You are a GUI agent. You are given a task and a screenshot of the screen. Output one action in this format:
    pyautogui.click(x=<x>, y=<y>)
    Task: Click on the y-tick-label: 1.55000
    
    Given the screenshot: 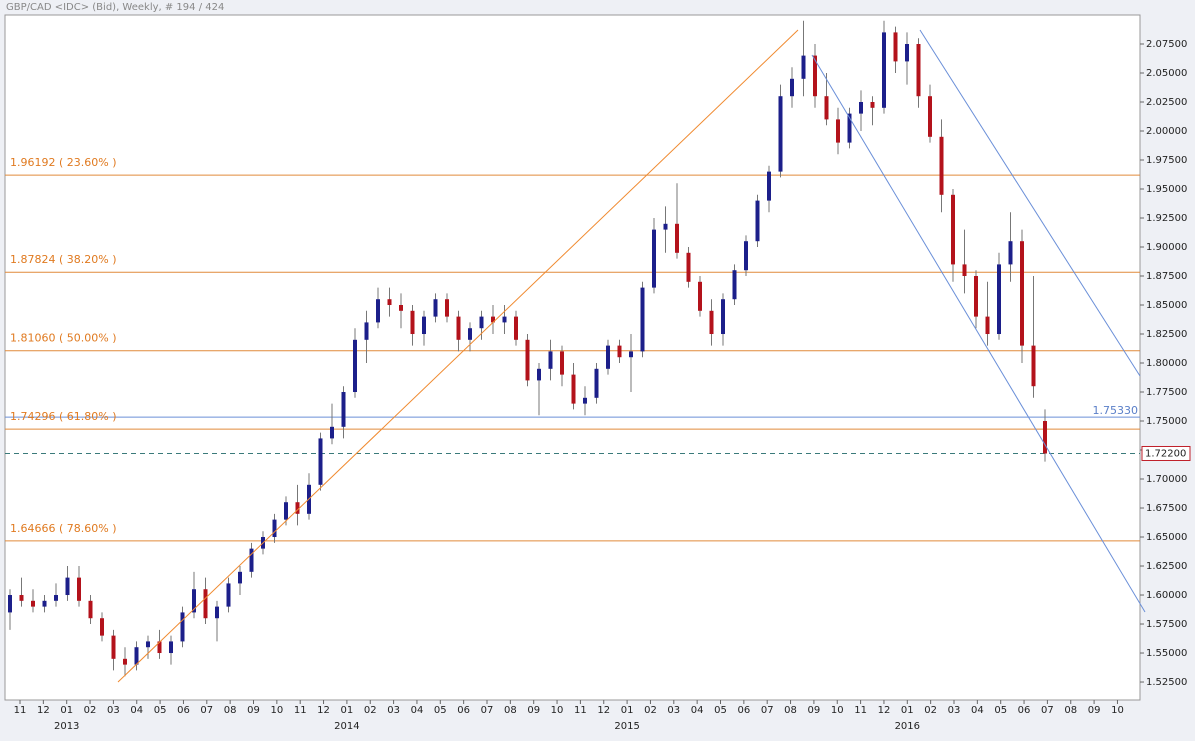 What is the action you would take?
    pyautogui.click(x=1166, y=653)
    